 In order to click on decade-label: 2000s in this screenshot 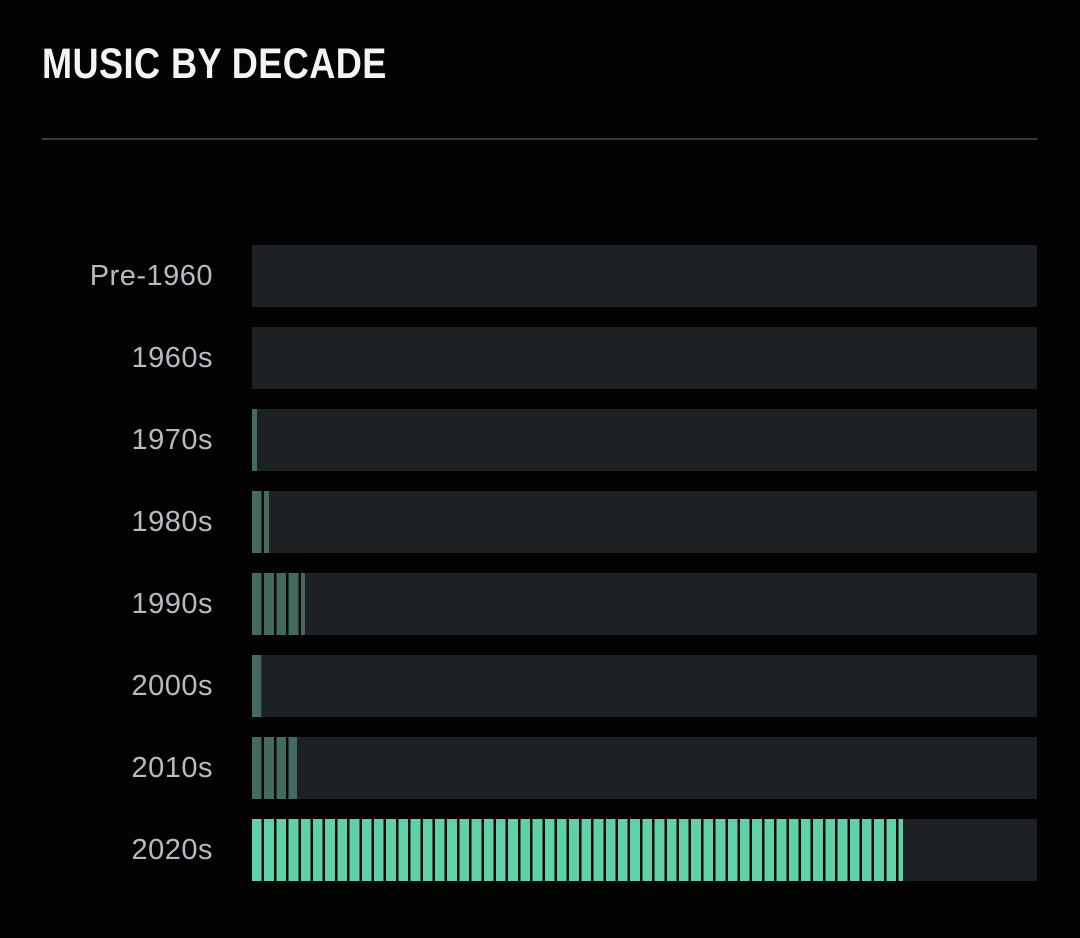, I will do `click(172, 686)`.